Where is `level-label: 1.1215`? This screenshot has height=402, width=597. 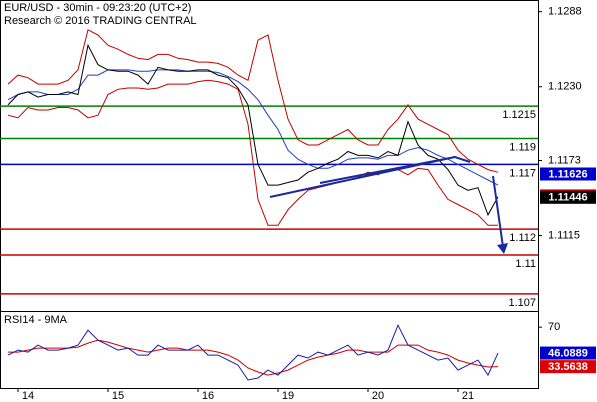 level-label: 1.1215 is located at coordinates (519, 115).